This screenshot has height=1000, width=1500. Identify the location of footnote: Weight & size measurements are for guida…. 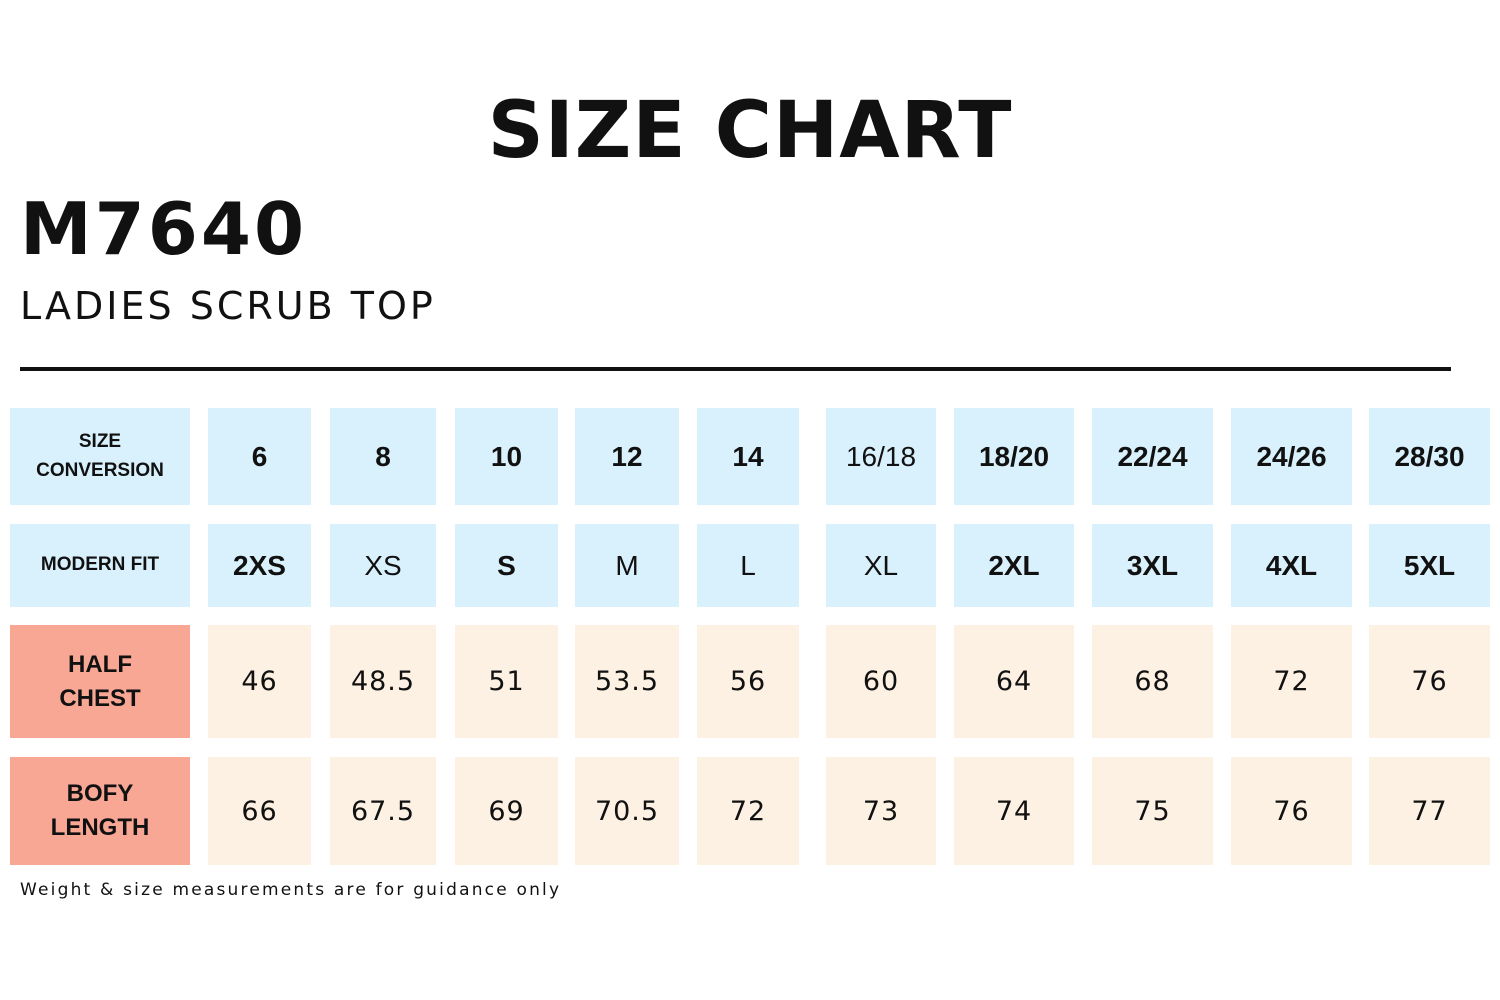
(291, 890).